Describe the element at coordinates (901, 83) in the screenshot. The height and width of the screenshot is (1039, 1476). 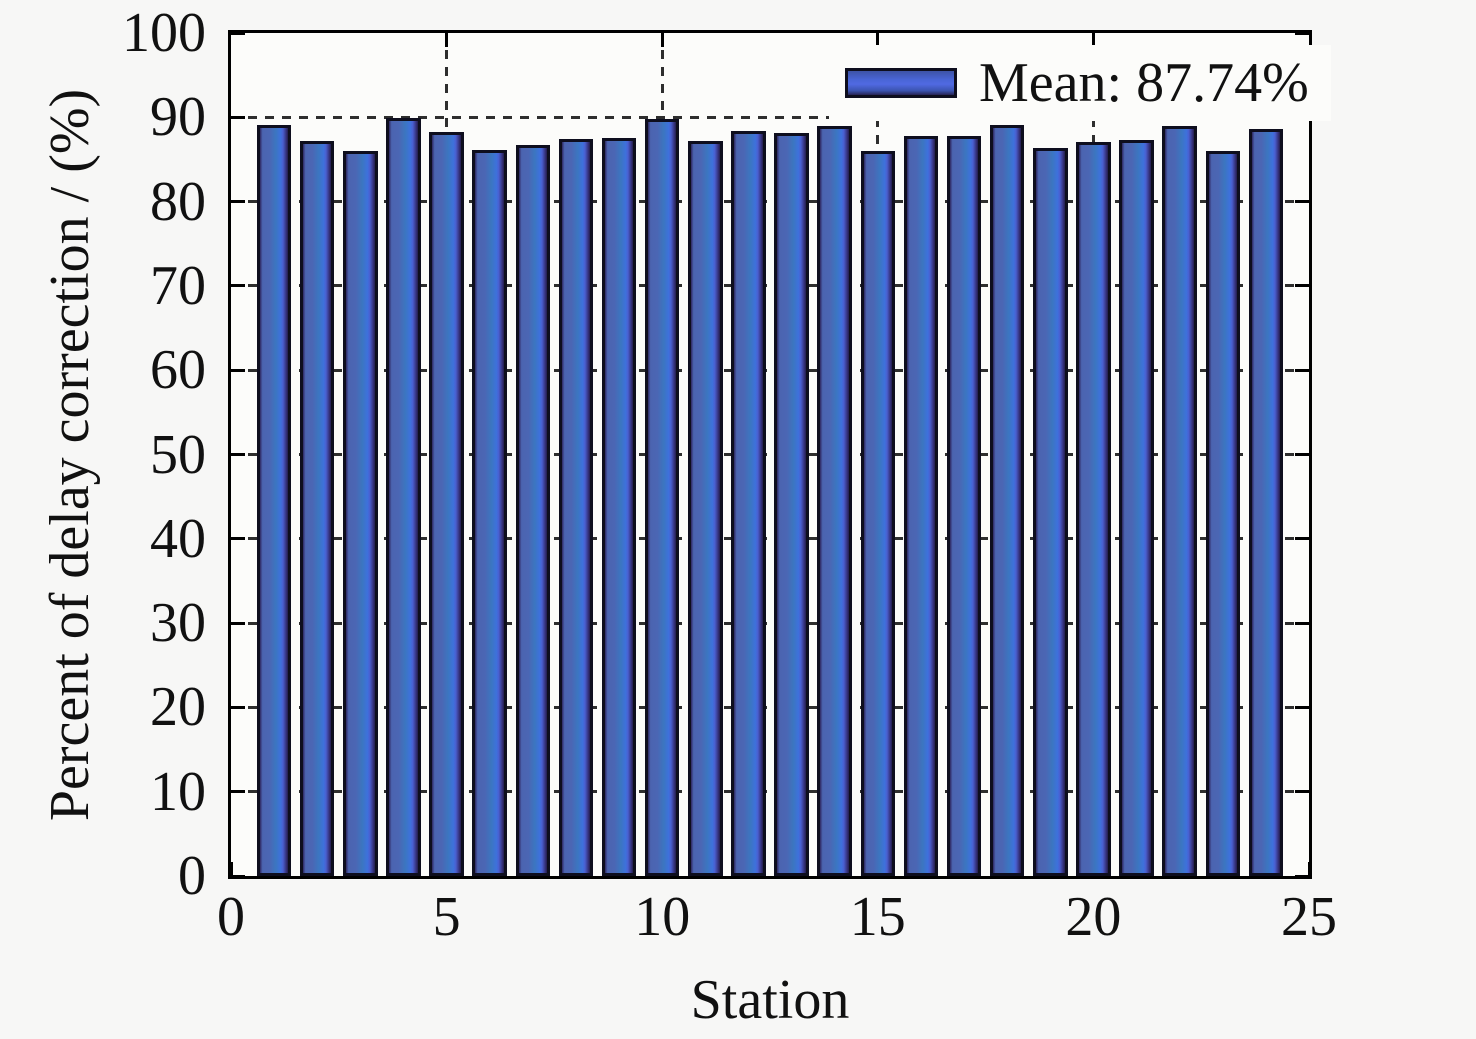
I see `legend-swatch` at that location.